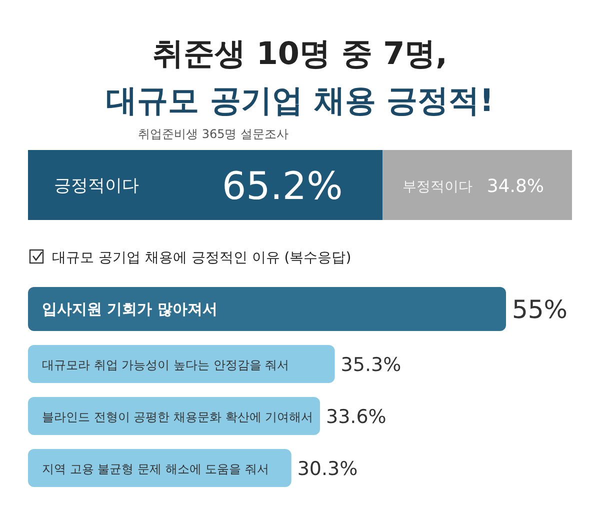 This screenshot has height=529, width=600. I want to click on chart-title: 대규모 공기업 채용에 긍정적인 이유 (복수응답), so click(202, 258).